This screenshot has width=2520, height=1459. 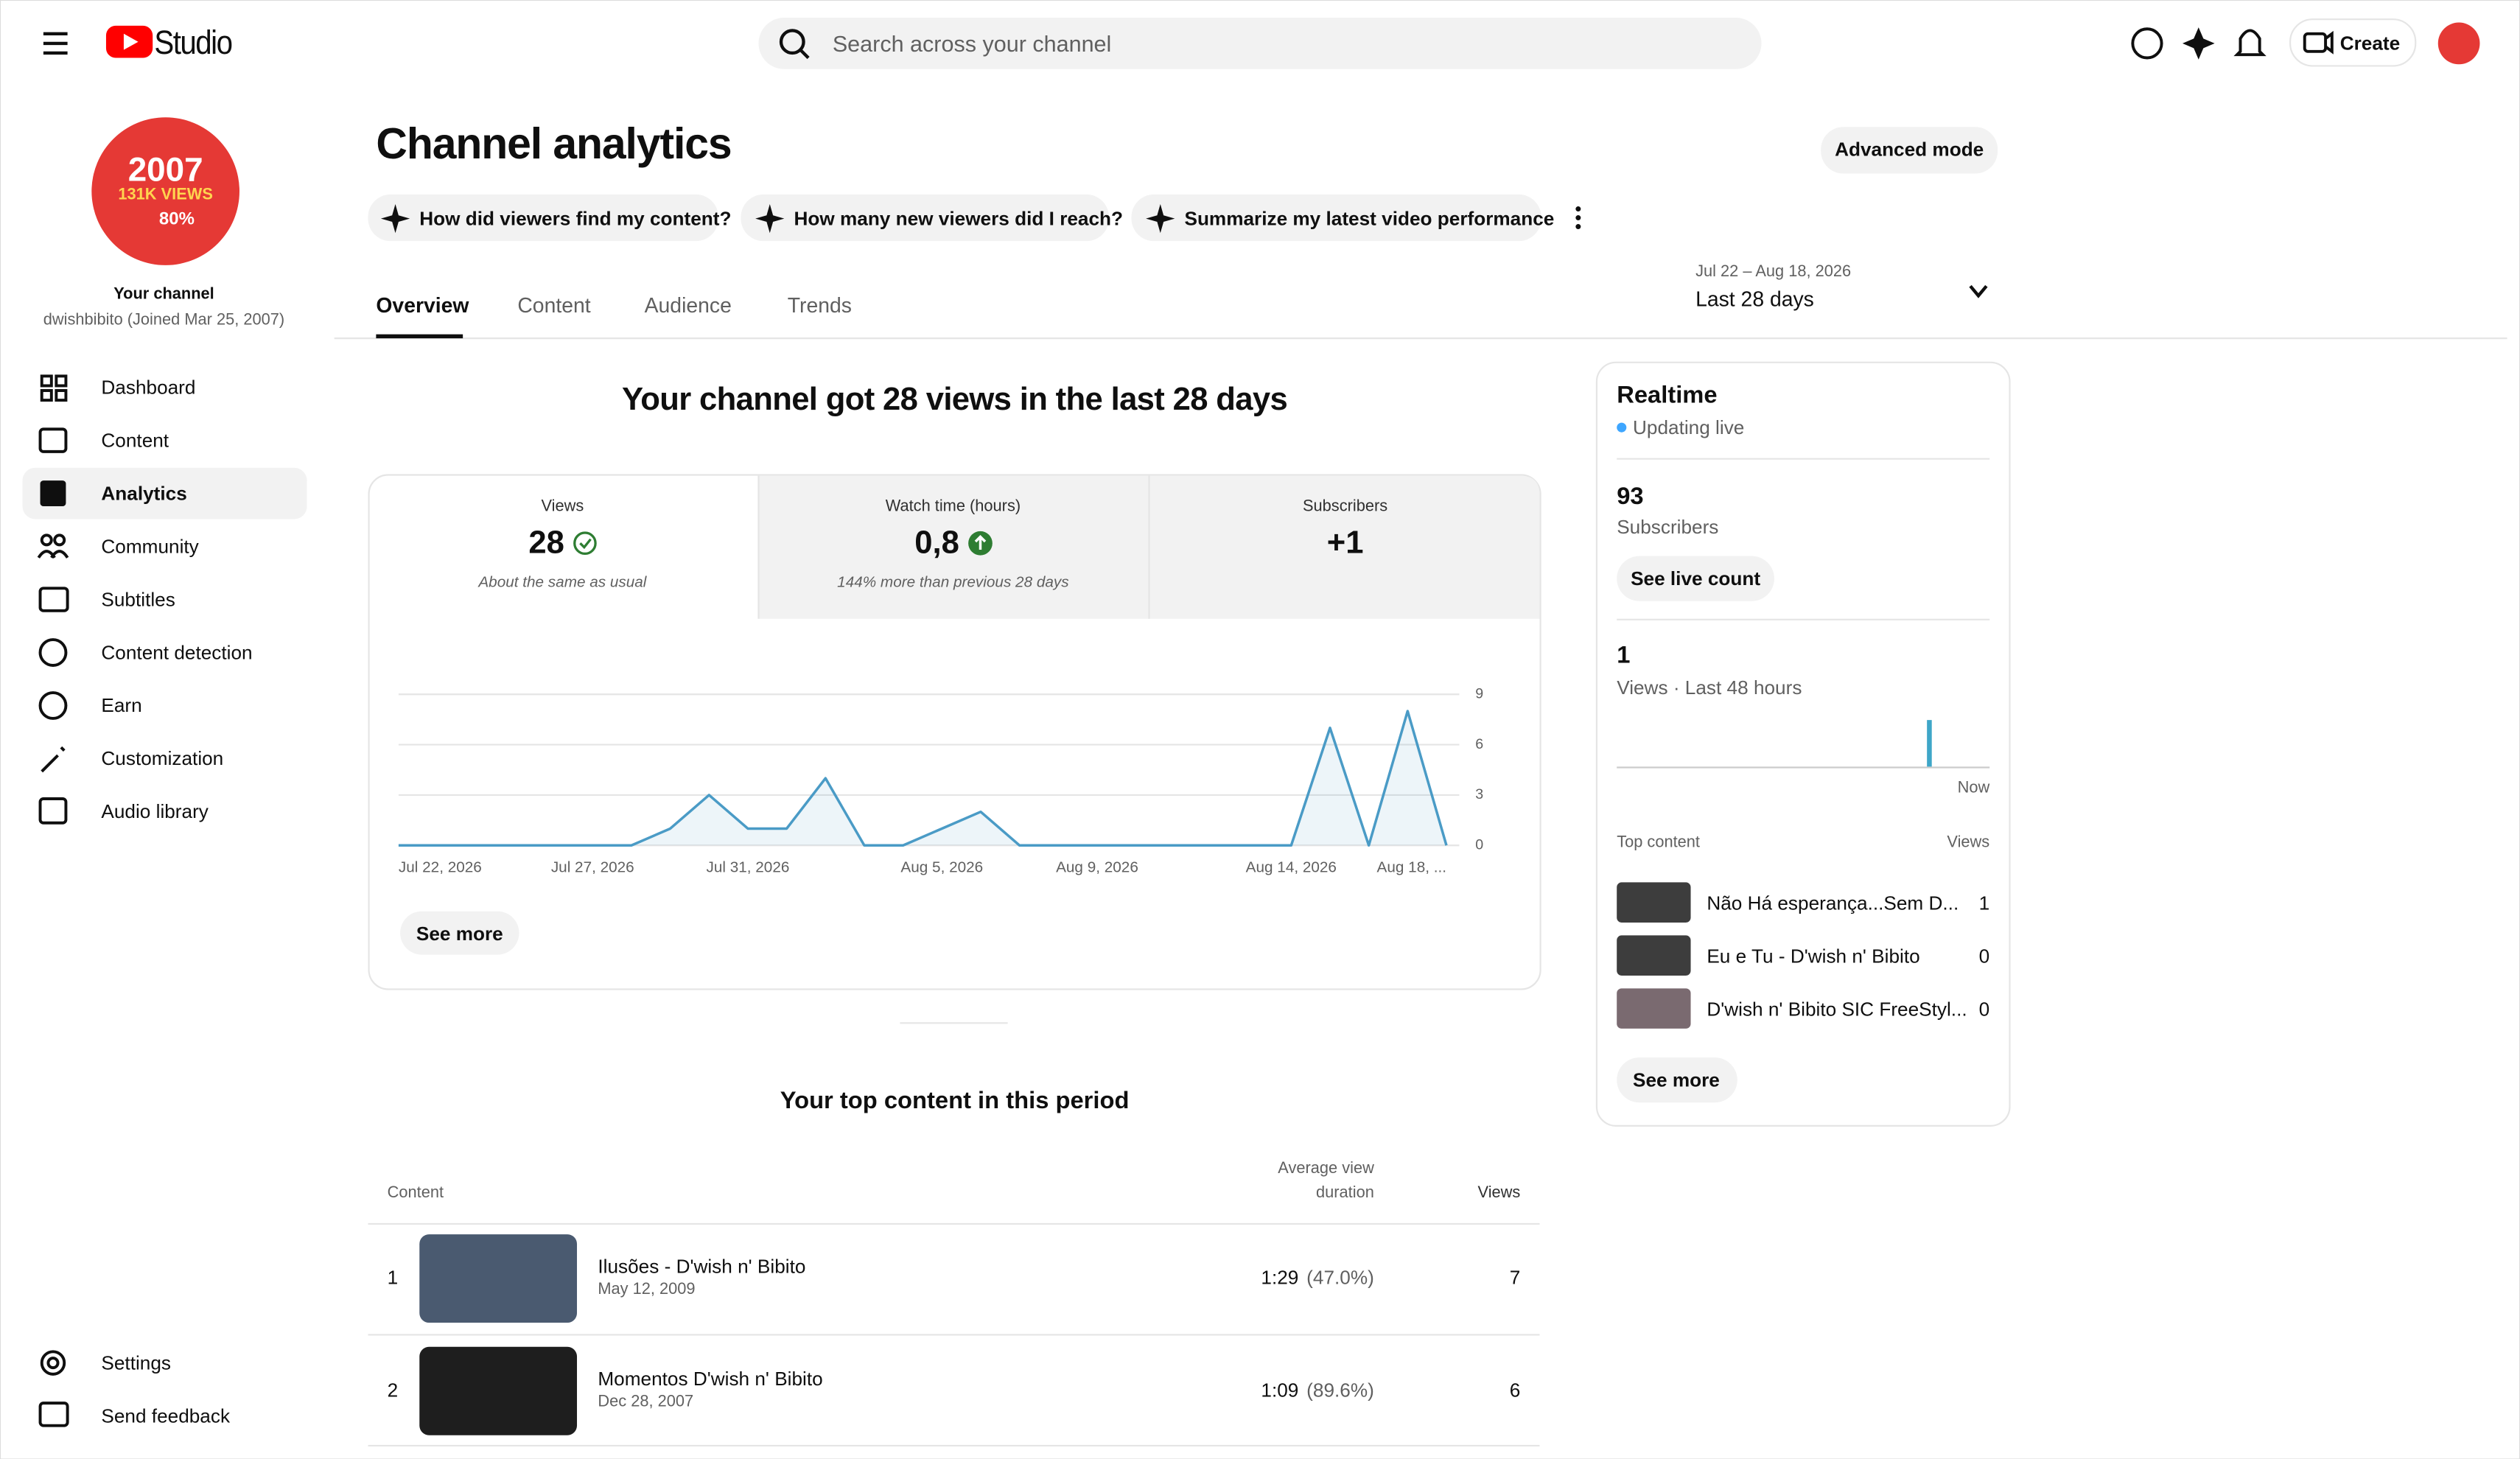 I want to click on nav-item: Community, so click(x=150, y=546).